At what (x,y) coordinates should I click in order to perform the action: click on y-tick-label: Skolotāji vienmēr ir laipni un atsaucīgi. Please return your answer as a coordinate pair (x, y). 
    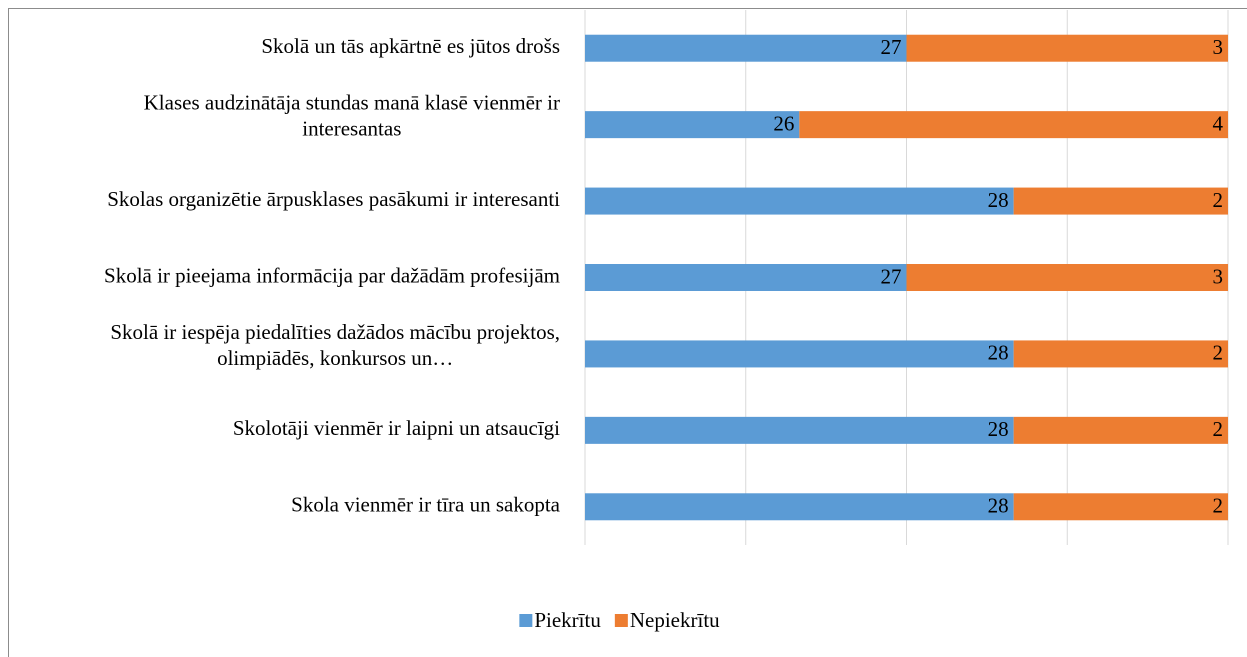
    Looking at the image, I should click on (396, 428).